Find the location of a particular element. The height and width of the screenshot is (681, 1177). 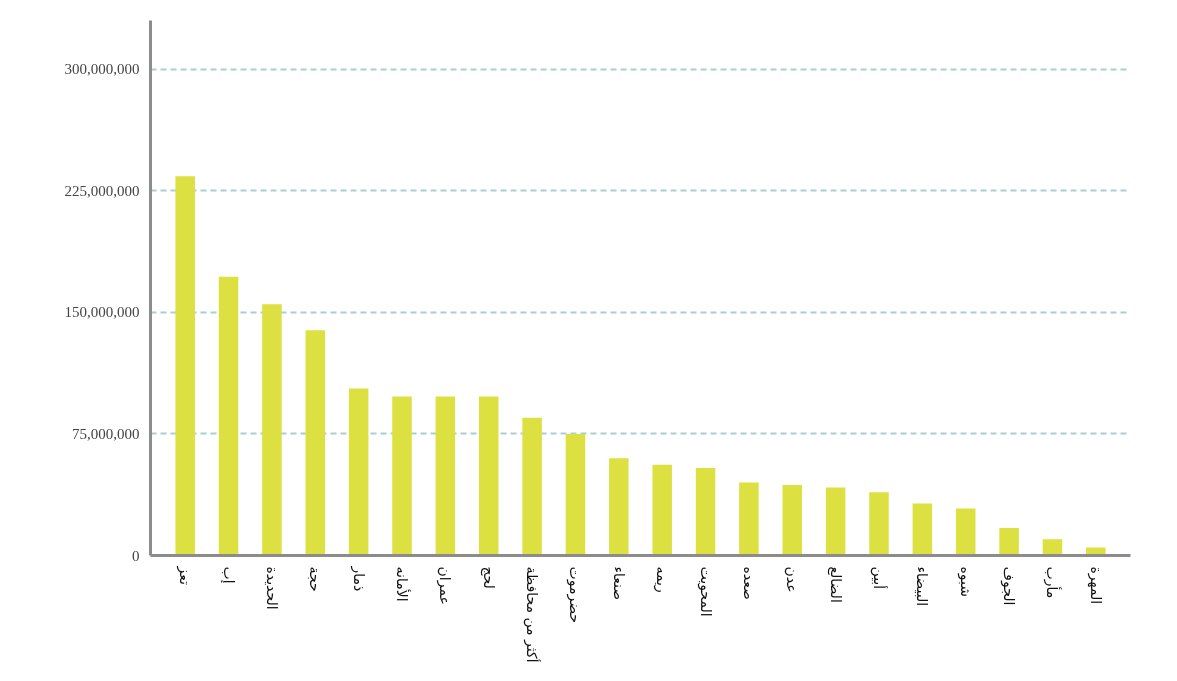

x-tick-label: لحج is located at coordinates (488, 577).